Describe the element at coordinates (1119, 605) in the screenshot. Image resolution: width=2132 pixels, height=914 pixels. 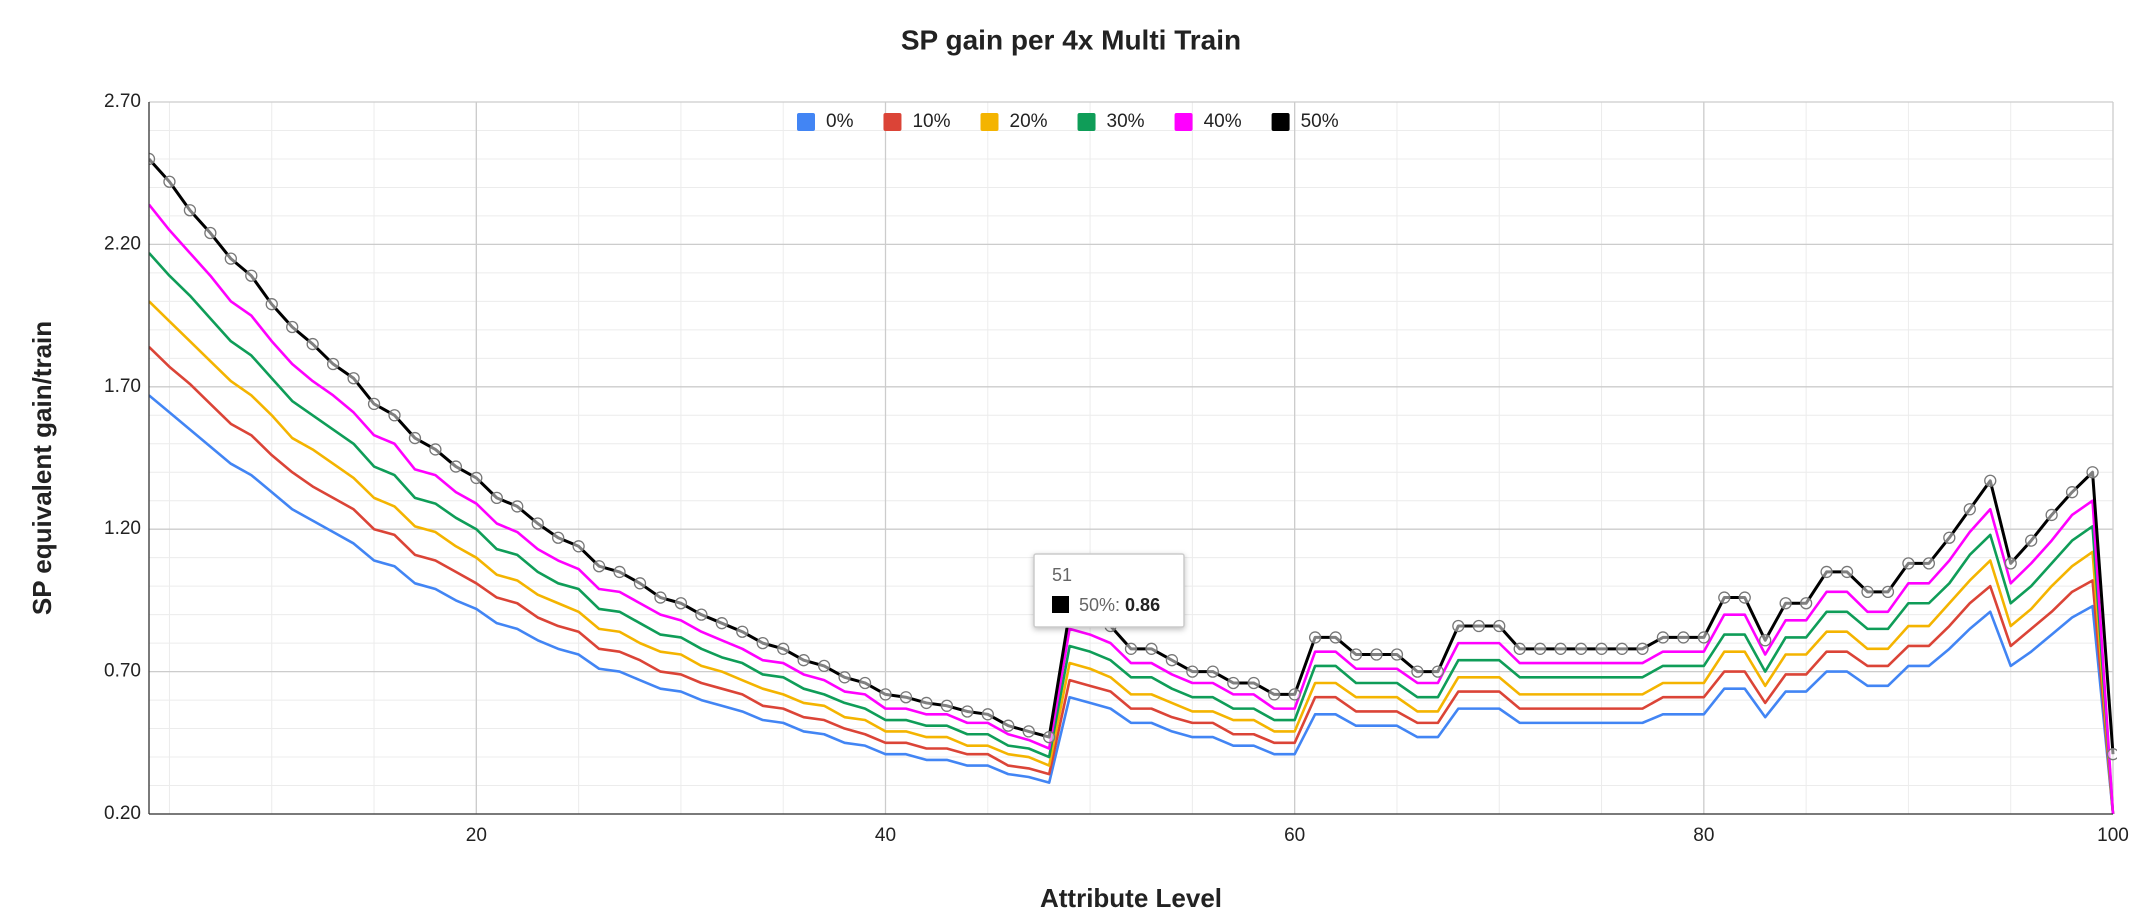
I see `tooltip-label: 50%: 0.86` at that location.